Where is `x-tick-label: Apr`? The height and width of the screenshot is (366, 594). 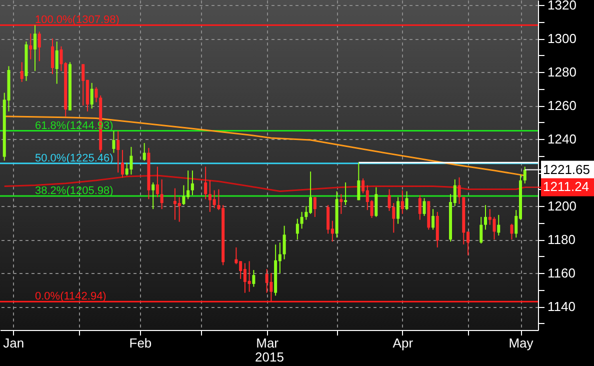 x-tick-label: Apr is located at coordinates (403, 343).